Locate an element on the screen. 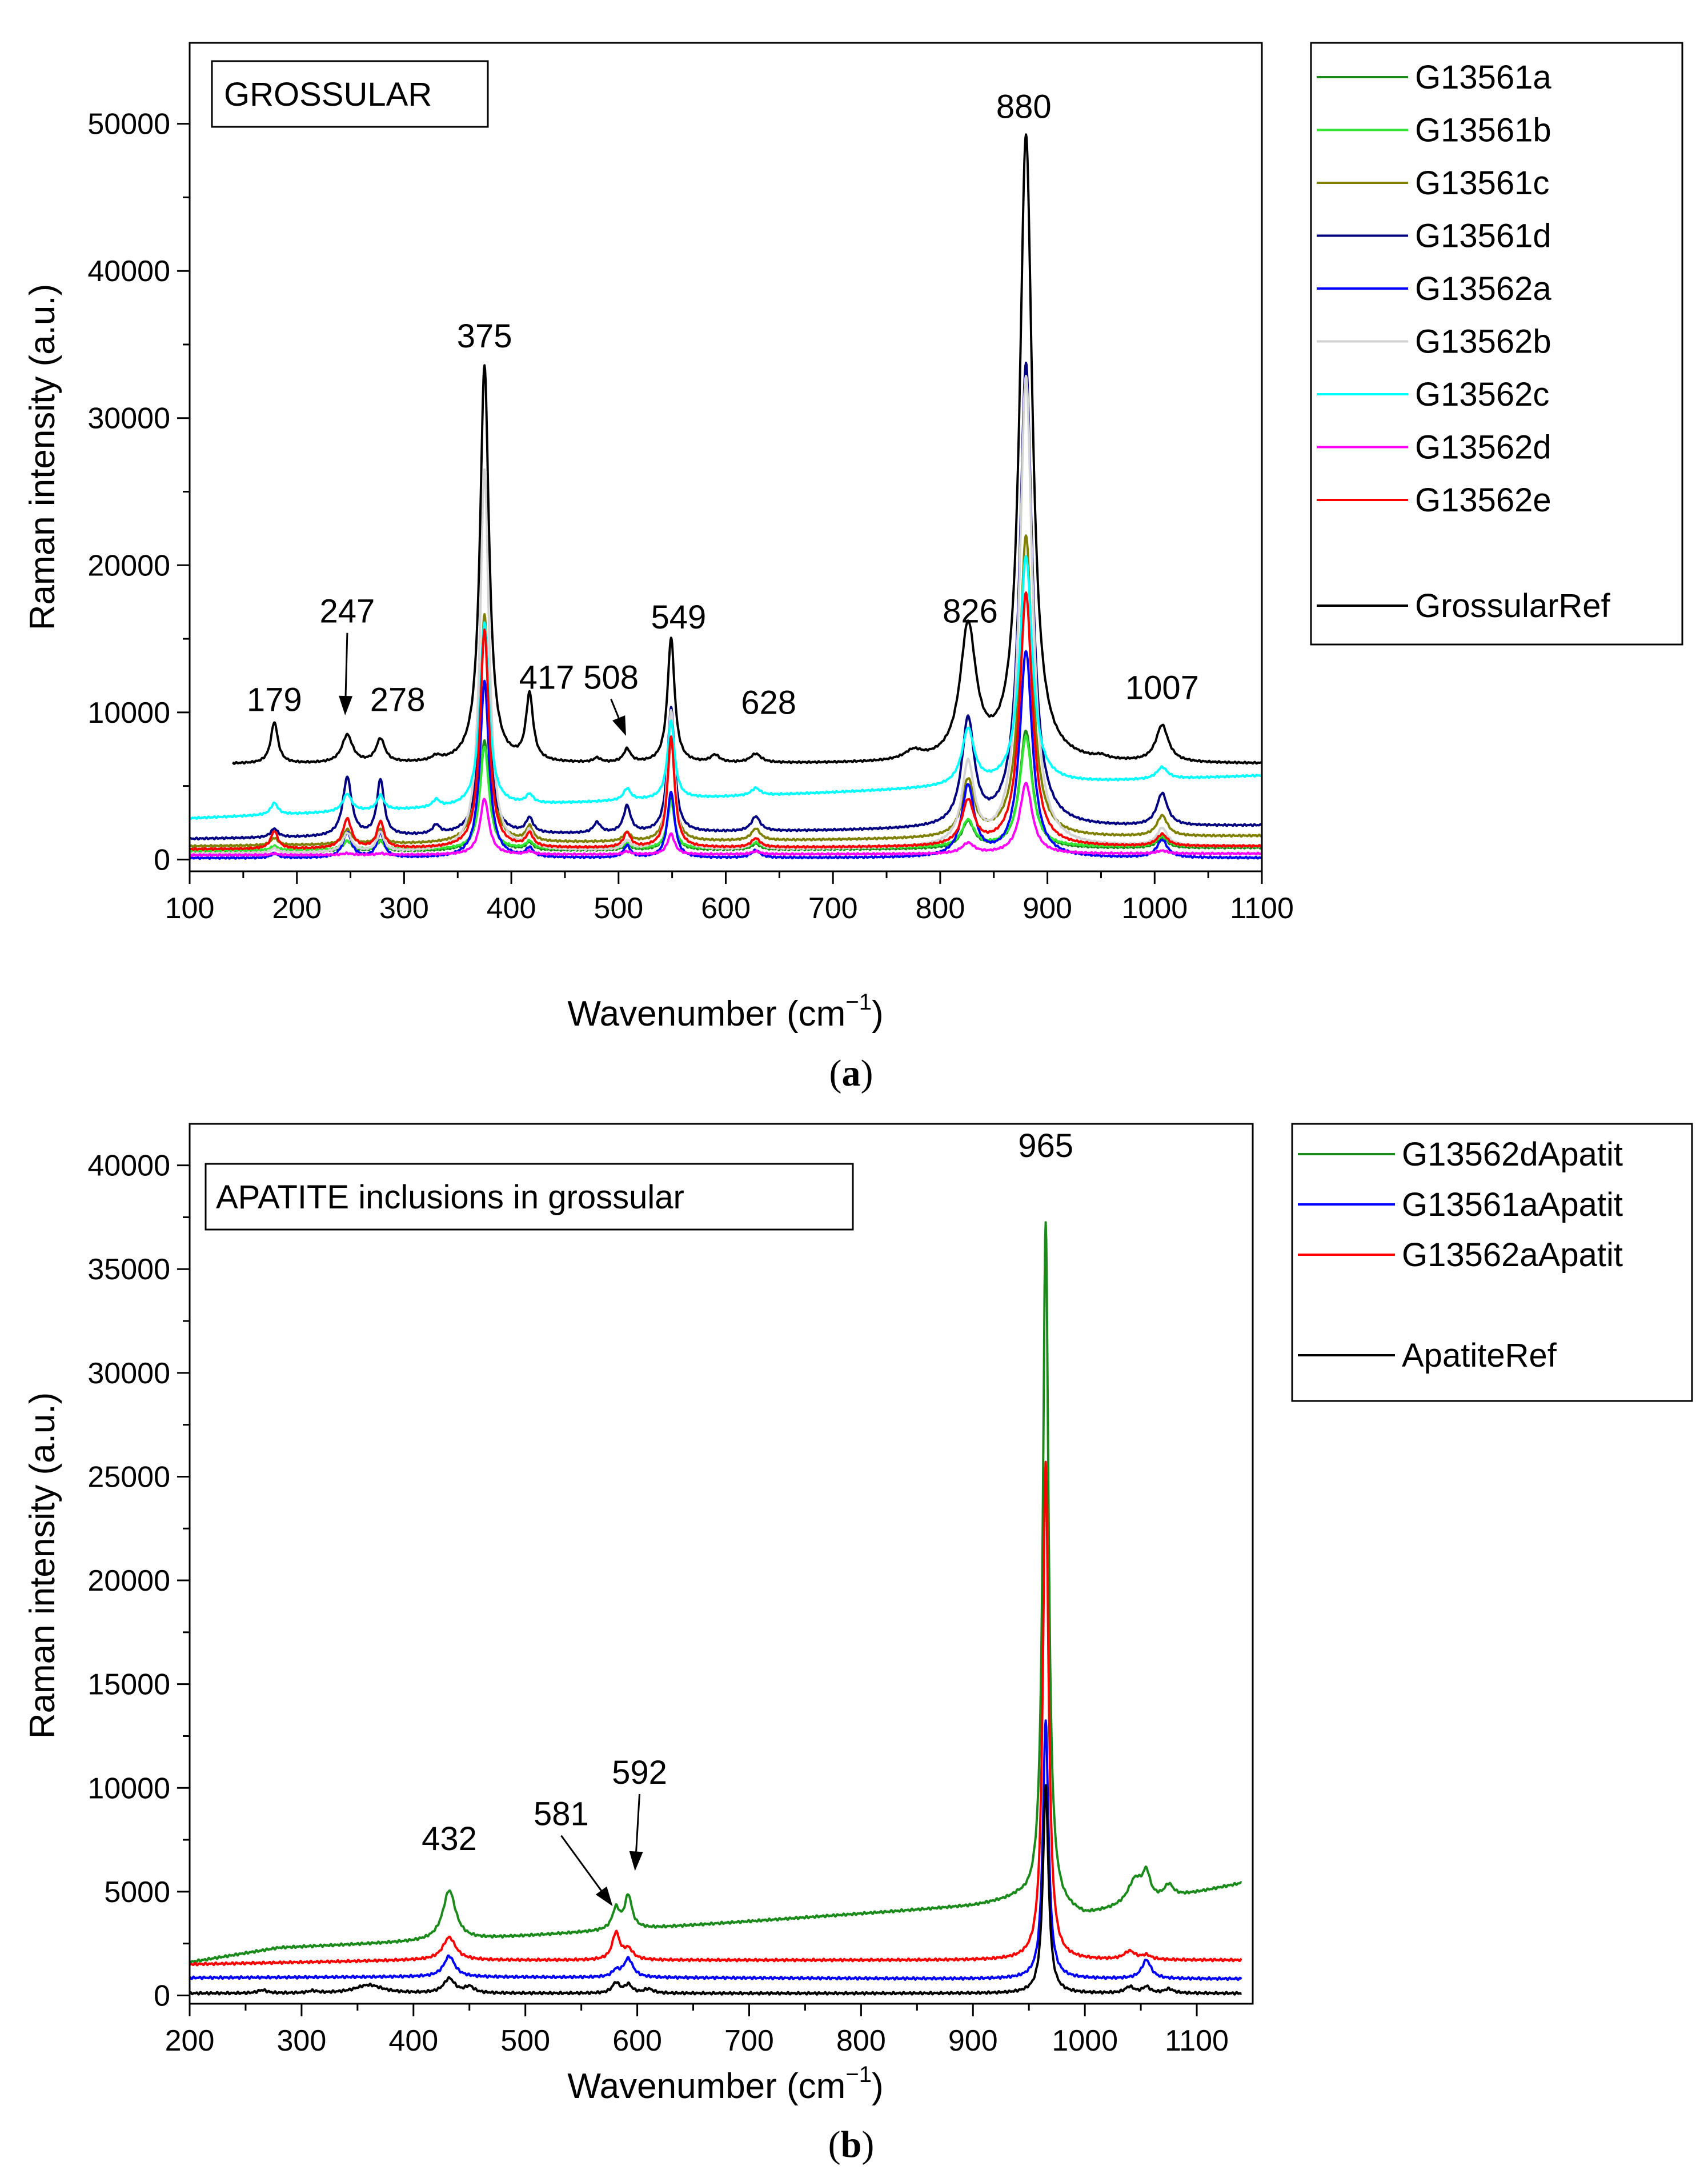  chart-b-series-apatiteref is located at coordinates (716, 1890).